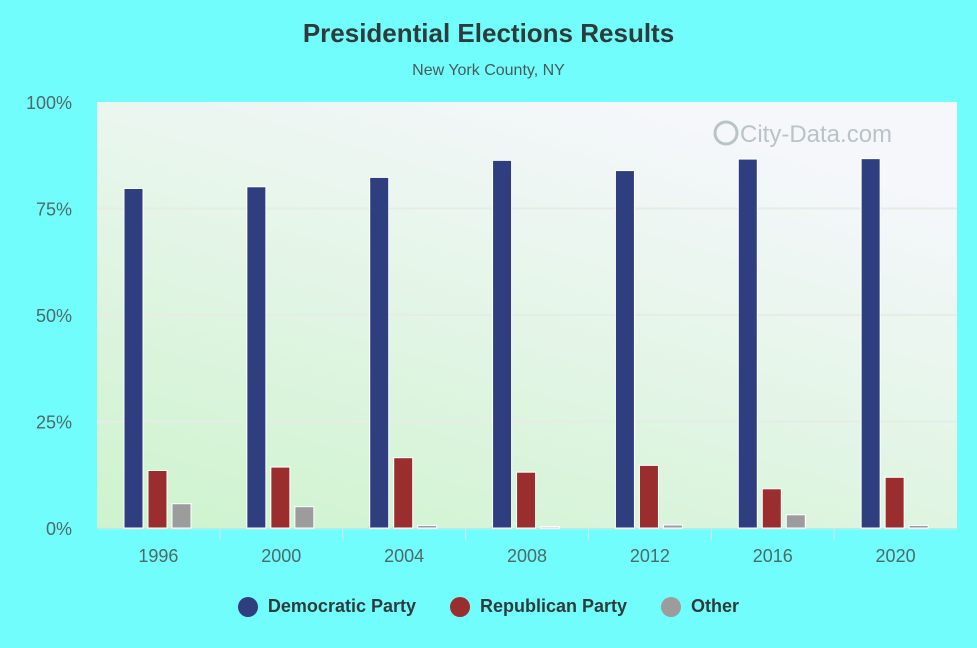 The height and width of the screenshot is (648, 977). What do you see at coordinates (773, 556) in the screenshot?
I see `x-tick-label: 2016` at bounding box center [773, 556].